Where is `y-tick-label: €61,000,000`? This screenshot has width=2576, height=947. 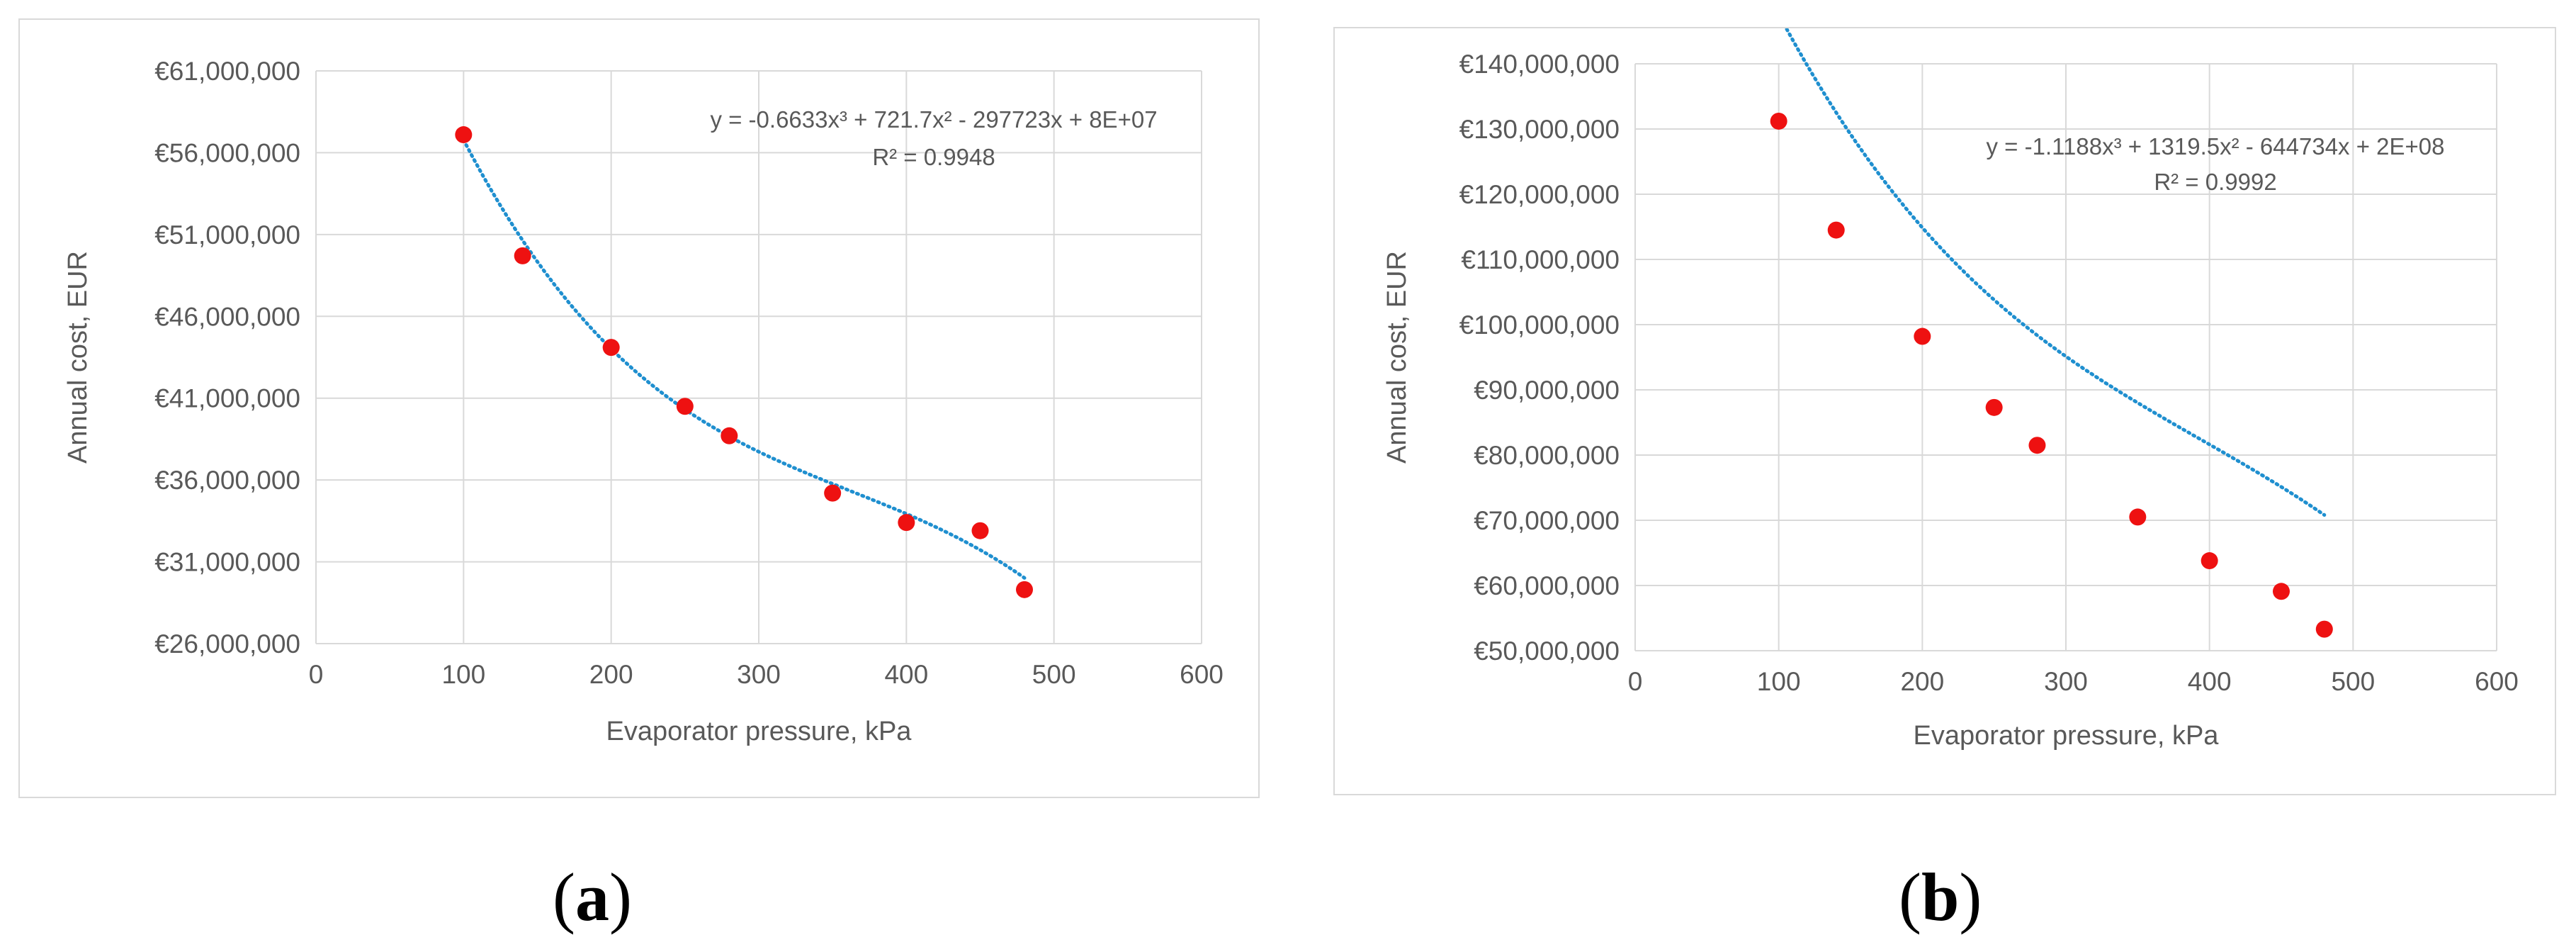
y-tick-label: €61,000,000 is located at coordinates (227, 71).